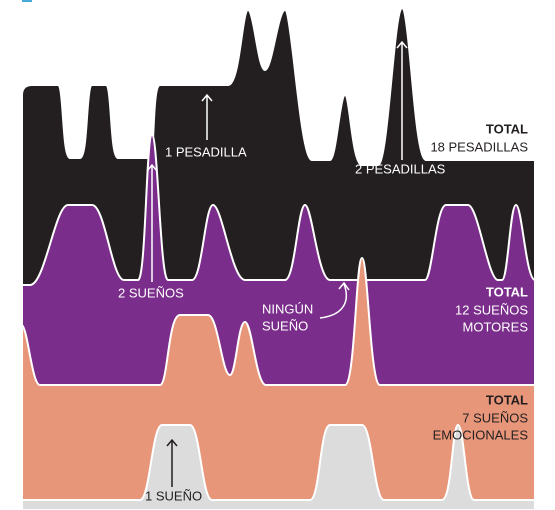  I want to click on total-text: 12 SUEÑOS, so click(491, 309).